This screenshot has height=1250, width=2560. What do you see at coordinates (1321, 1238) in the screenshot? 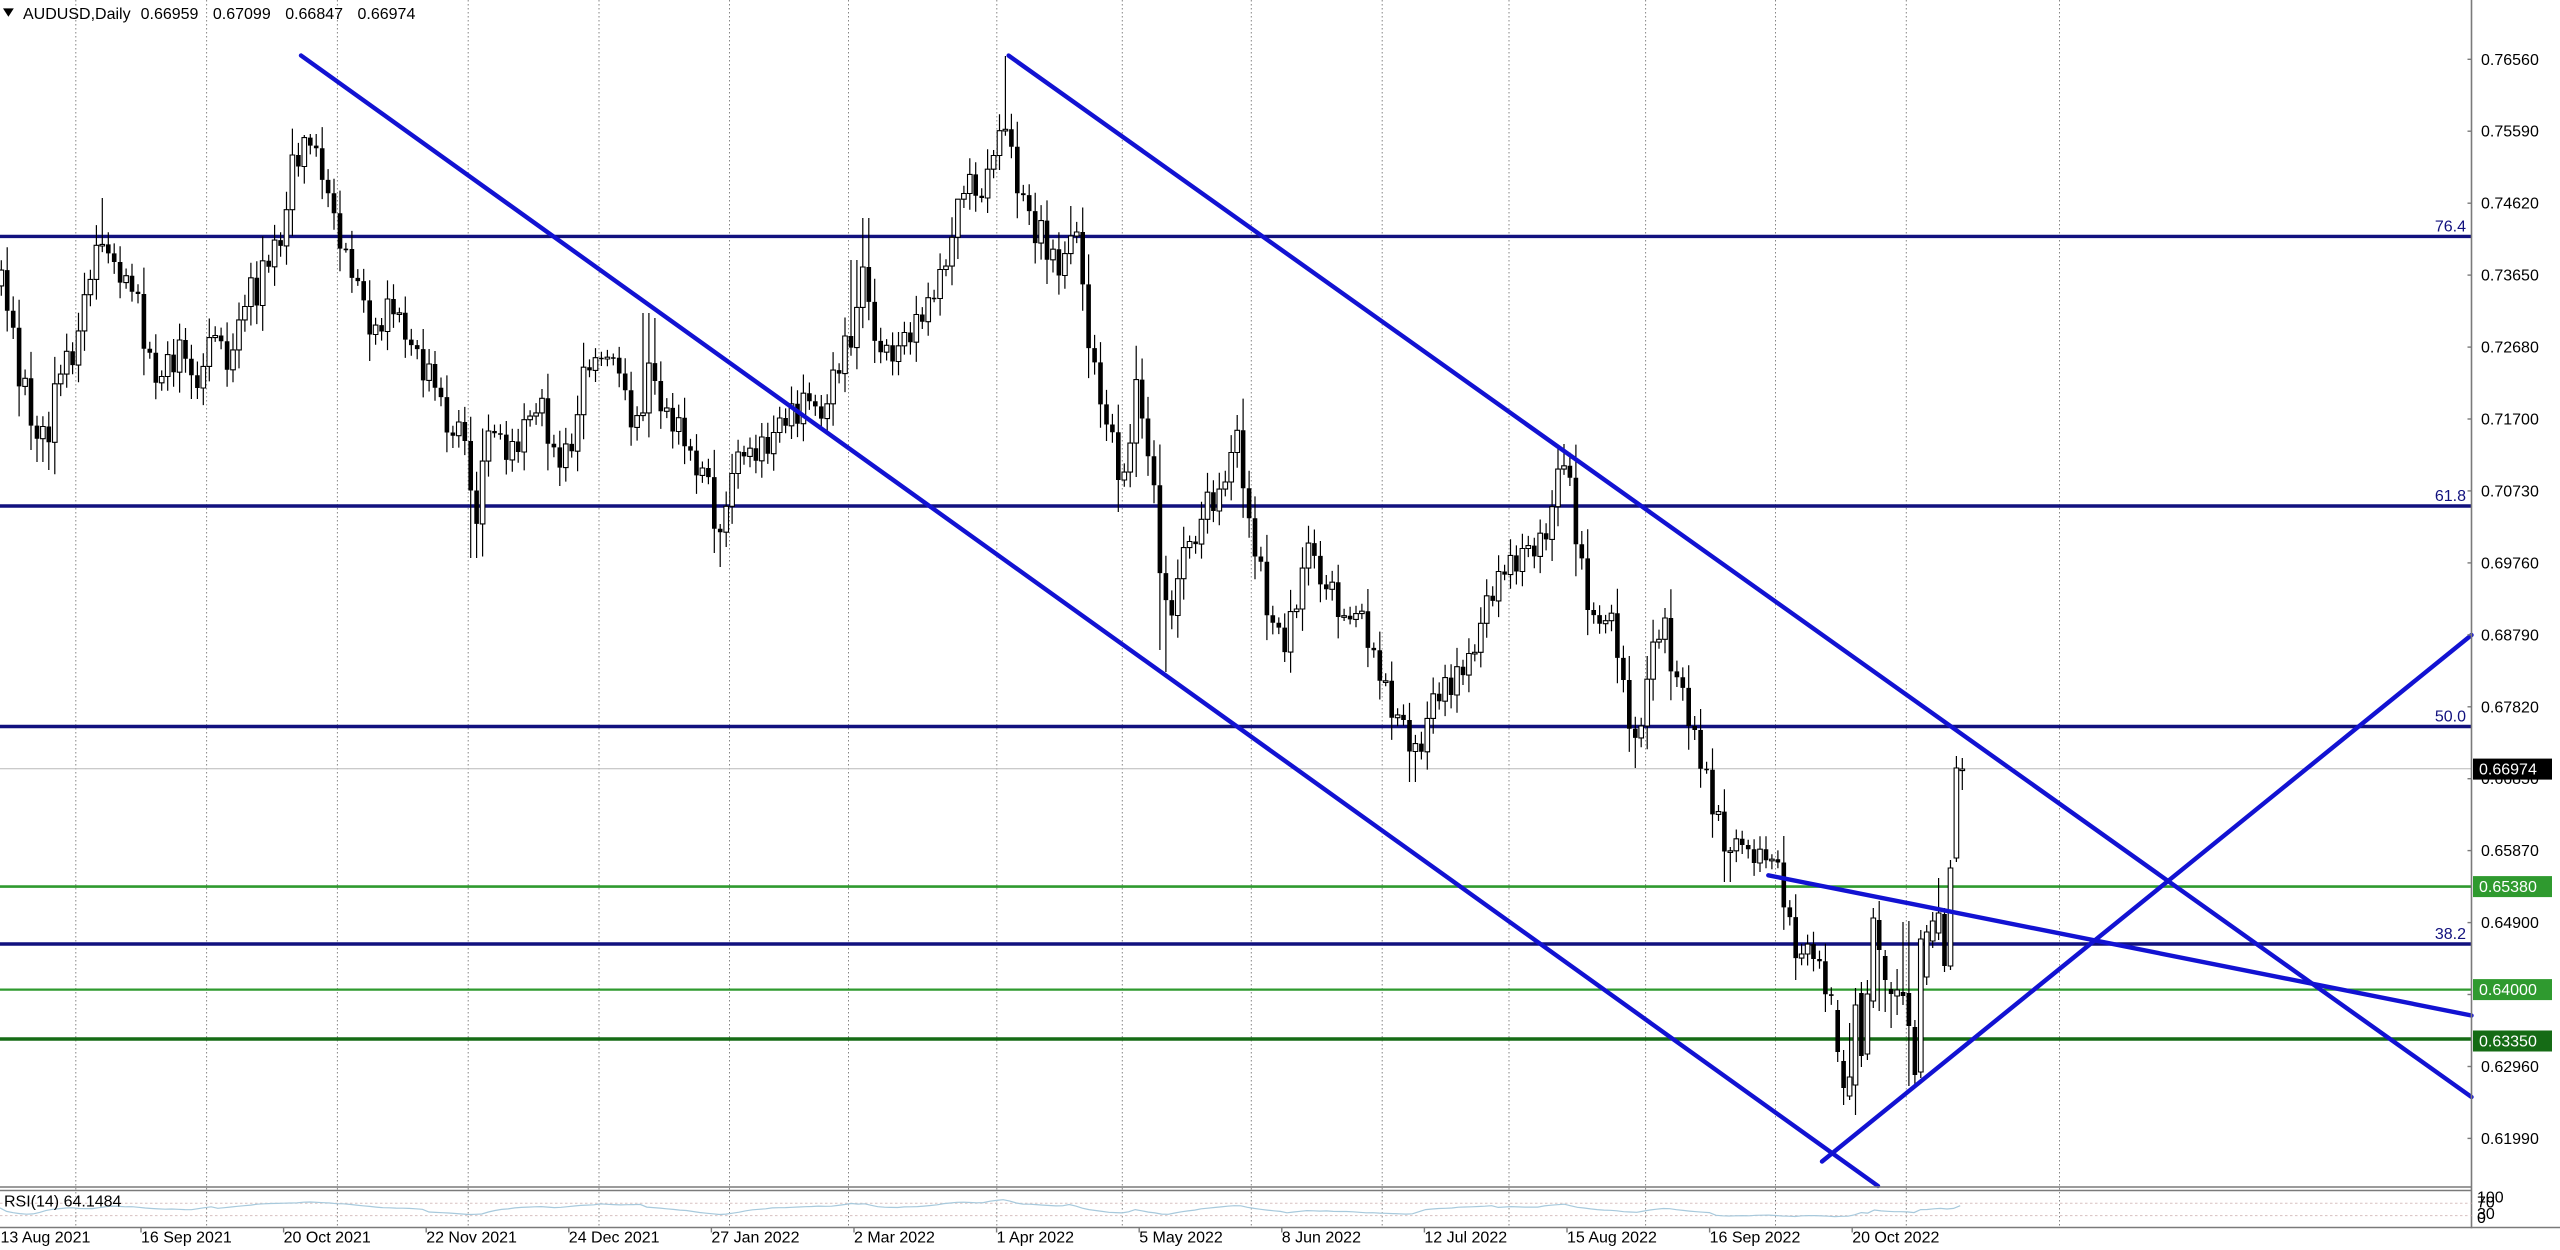
I see `svg-text: 8 Jun 2022` at bounding box center [1321, 1238].